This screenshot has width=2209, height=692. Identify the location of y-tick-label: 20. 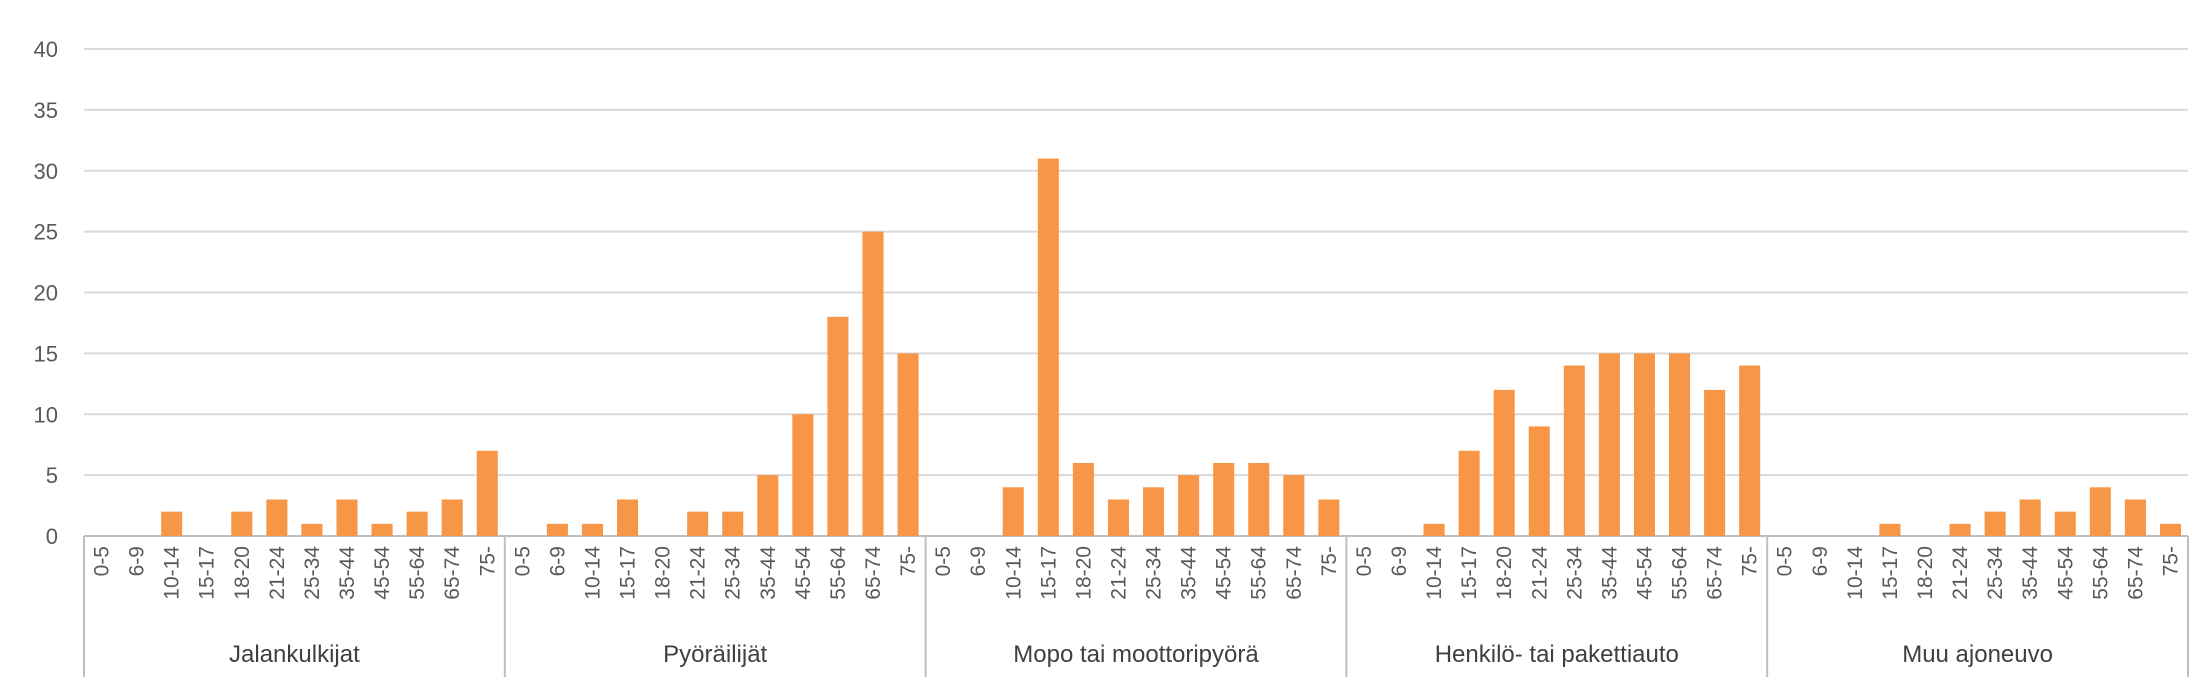
(46, 293).